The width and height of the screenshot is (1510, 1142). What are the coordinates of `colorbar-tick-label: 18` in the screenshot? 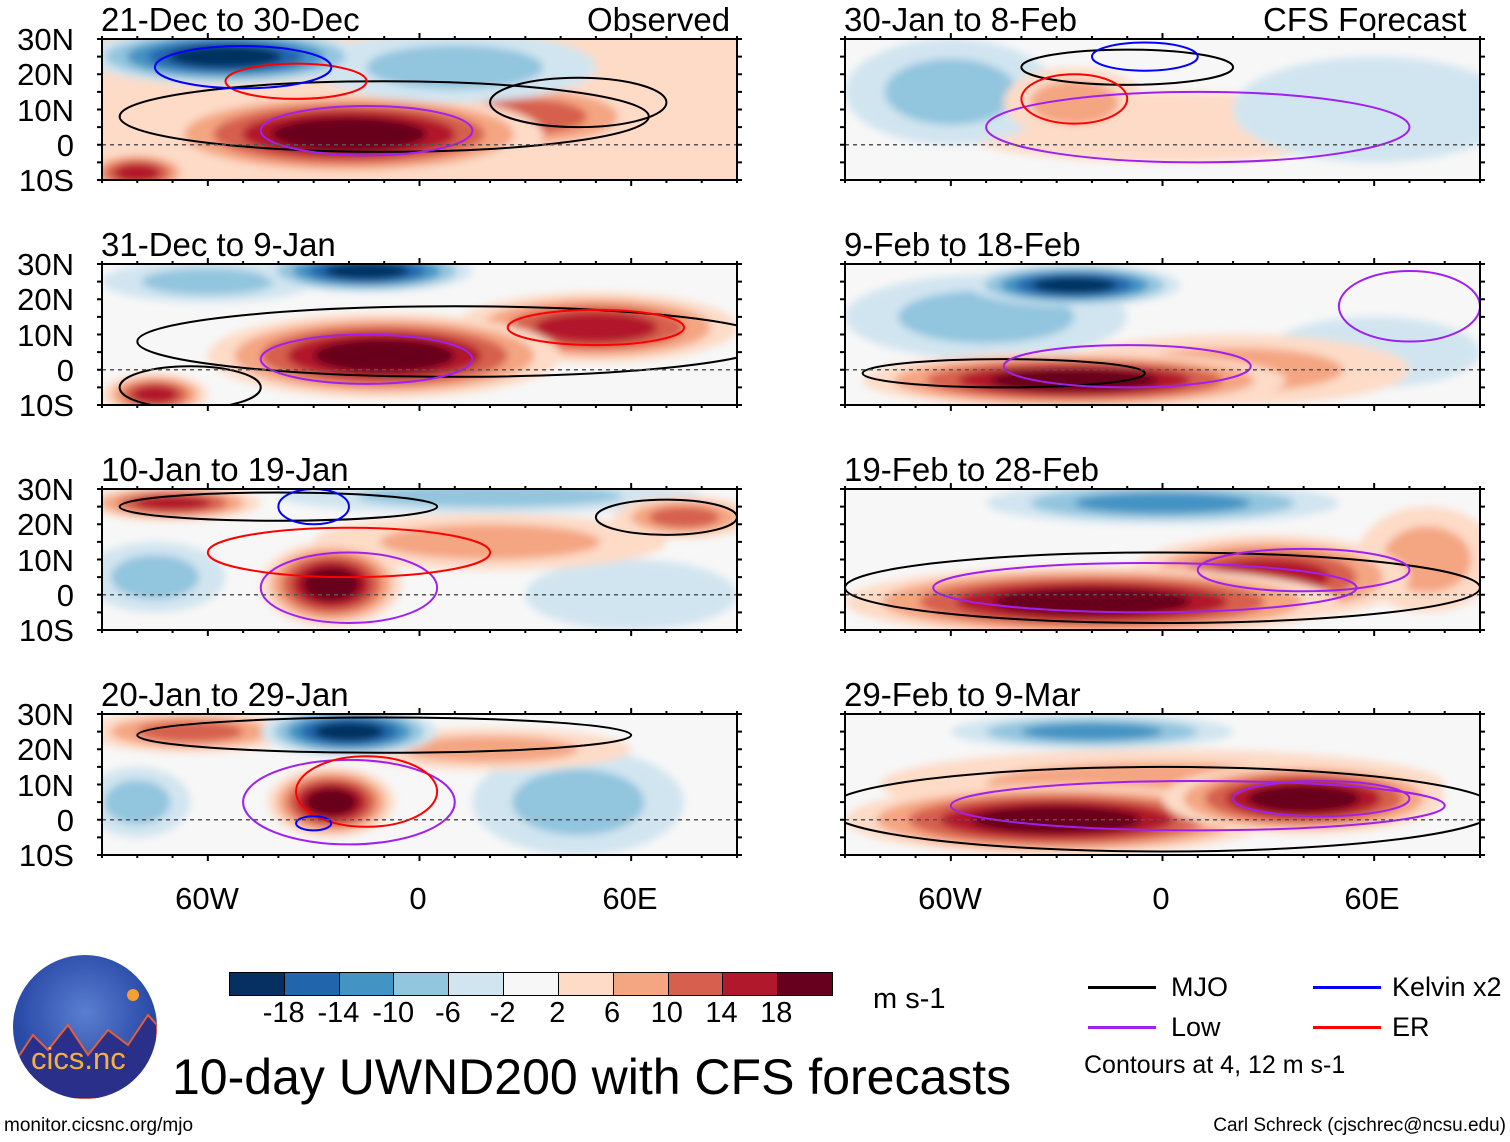 It's located at (776, 1013).